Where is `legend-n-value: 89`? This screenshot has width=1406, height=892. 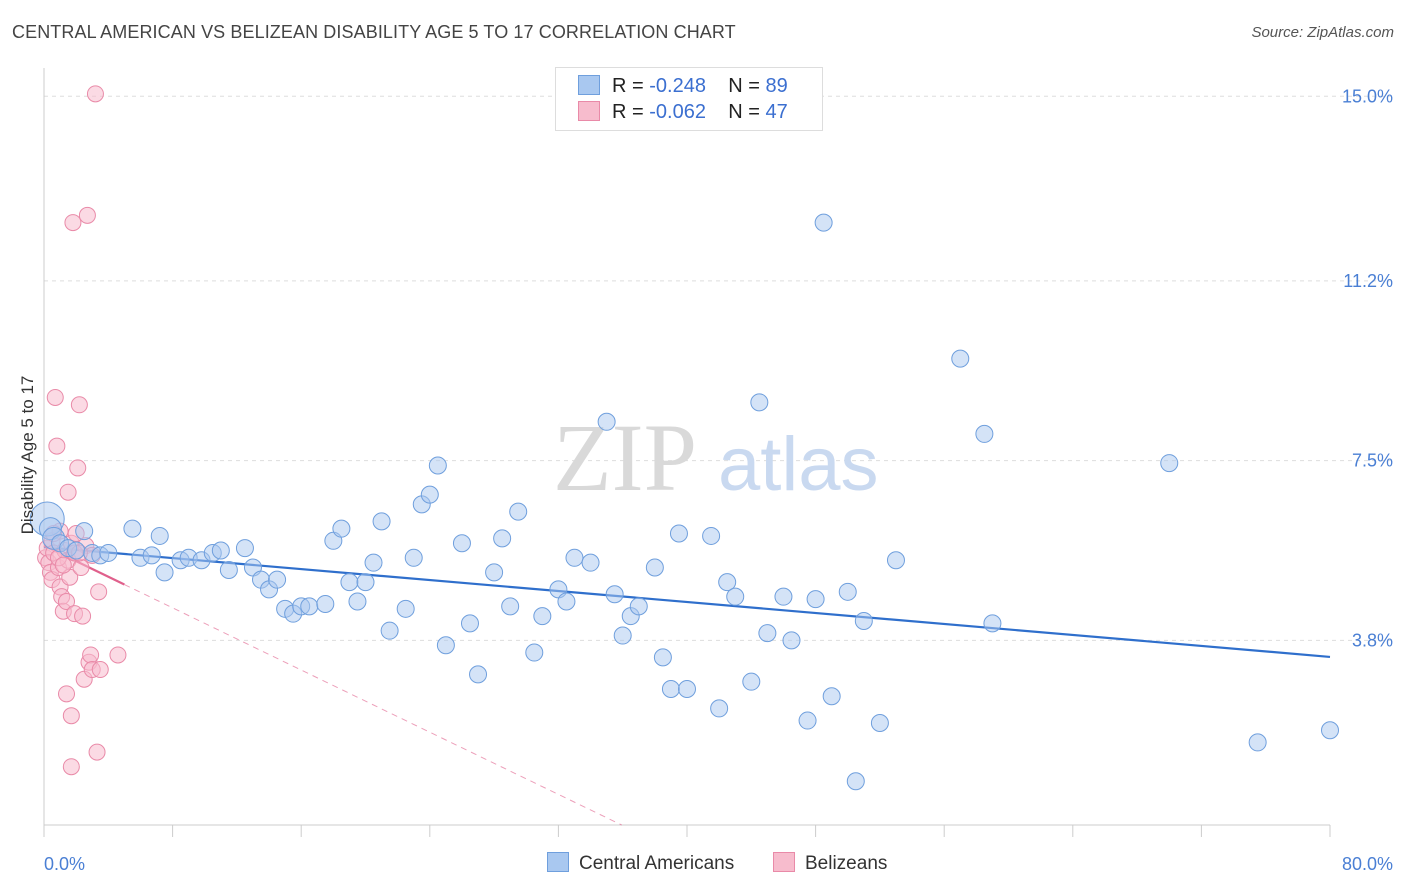
legend-n-value: 89 is located at coordinates (776, 86).